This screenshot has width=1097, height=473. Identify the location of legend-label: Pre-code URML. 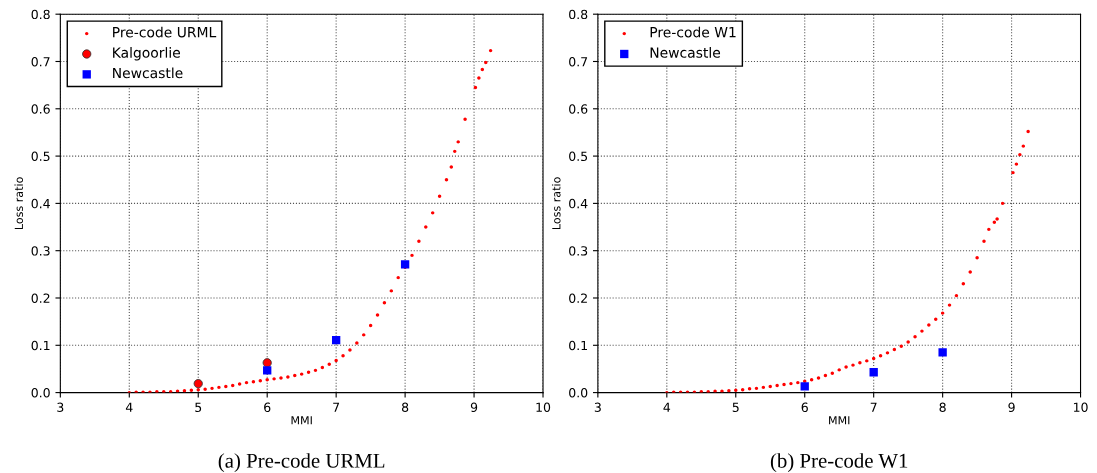
(165, 32).